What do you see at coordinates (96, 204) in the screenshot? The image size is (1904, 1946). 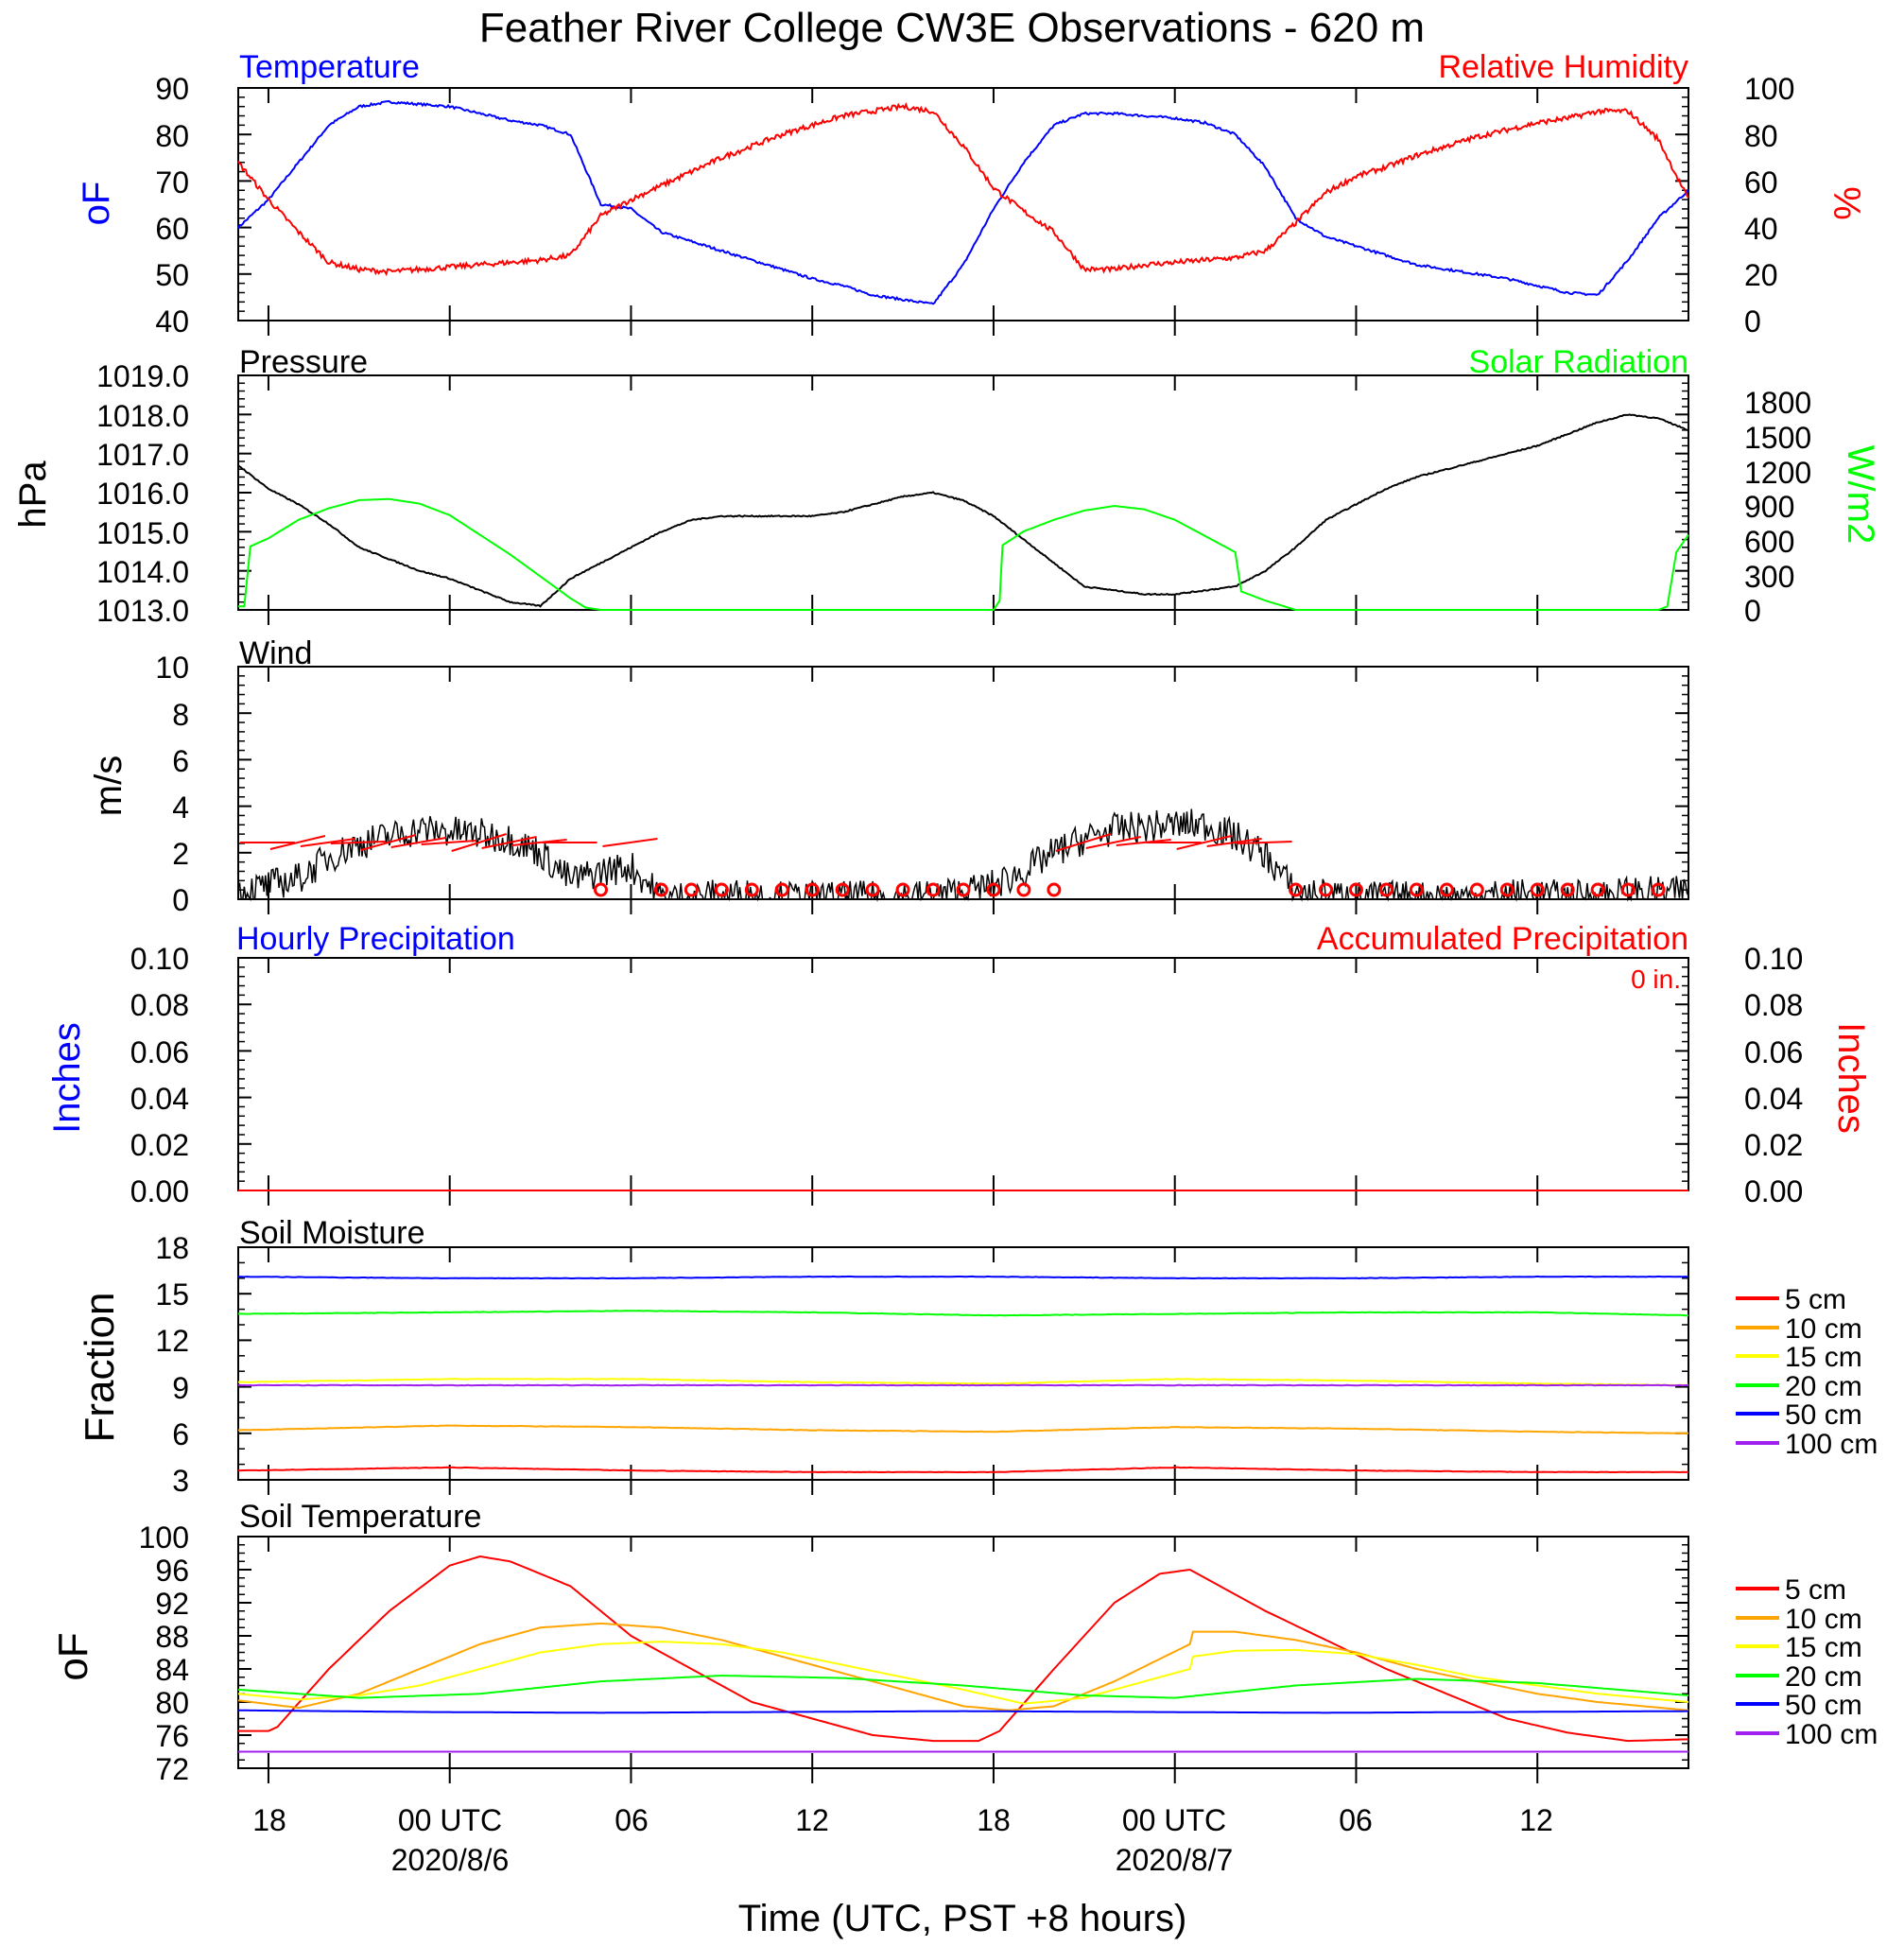 I see `temperature-unit: oF` at bounding box center [96, 204].